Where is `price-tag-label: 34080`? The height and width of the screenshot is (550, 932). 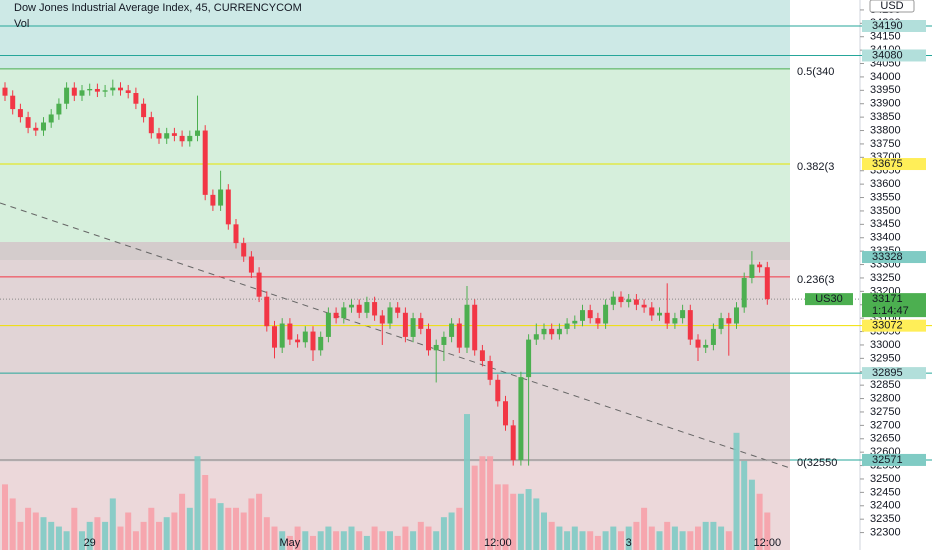
price-tag-label: 34080 is located at coordinates (887, 55).